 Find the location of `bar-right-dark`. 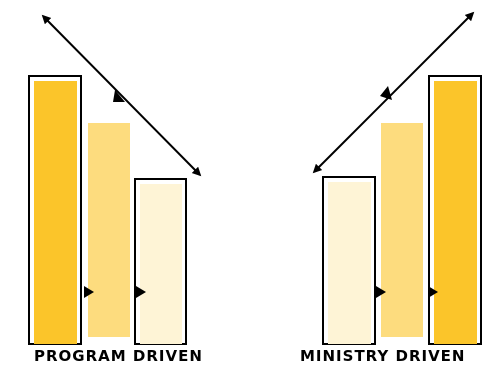

bar-right-dark is located at coordinates (455, 212).